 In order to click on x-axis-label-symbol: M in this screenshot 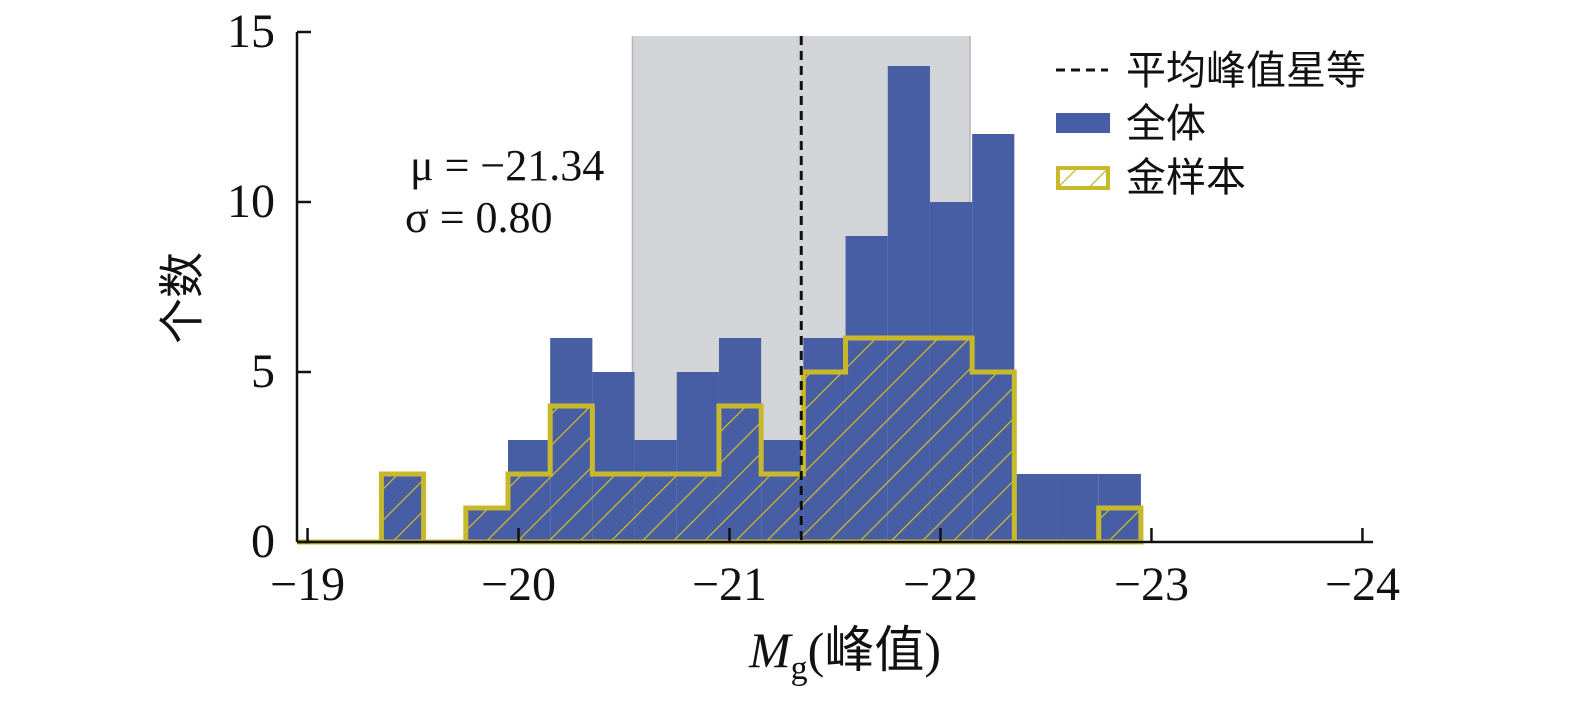, I will do `click(770, 650)`.